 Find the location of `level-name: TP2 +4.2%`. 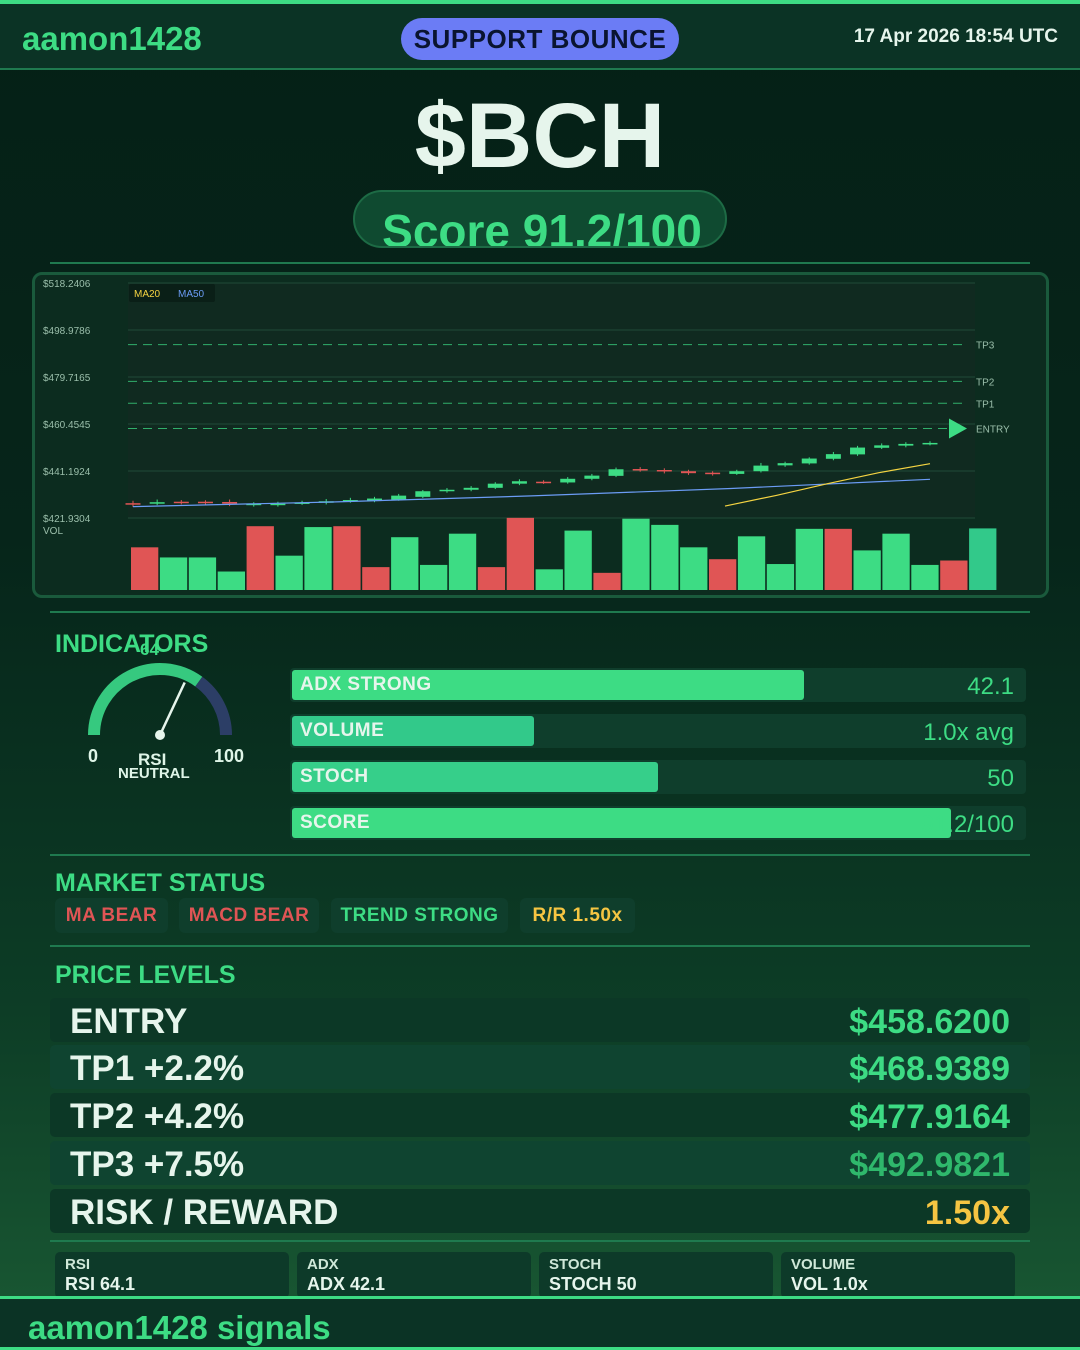

level-name: TP2 +4.2% is located at coordinates (157, 1116).